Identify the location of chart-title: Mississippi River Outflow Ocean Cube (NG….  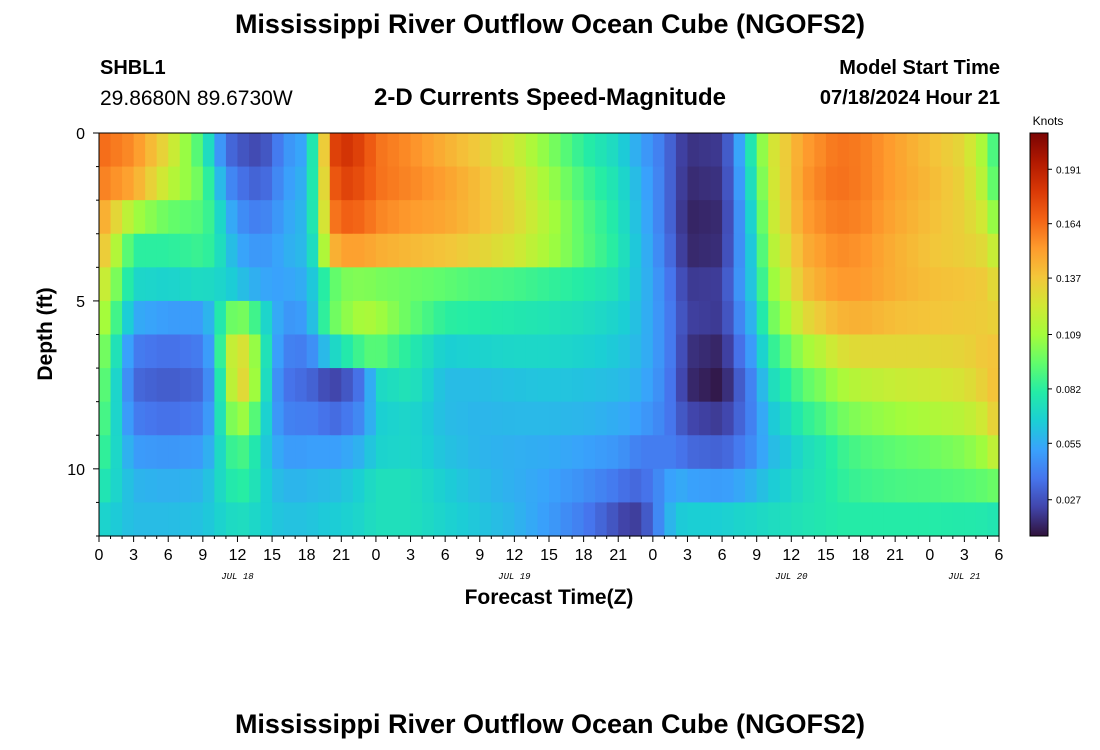
(550, 24).